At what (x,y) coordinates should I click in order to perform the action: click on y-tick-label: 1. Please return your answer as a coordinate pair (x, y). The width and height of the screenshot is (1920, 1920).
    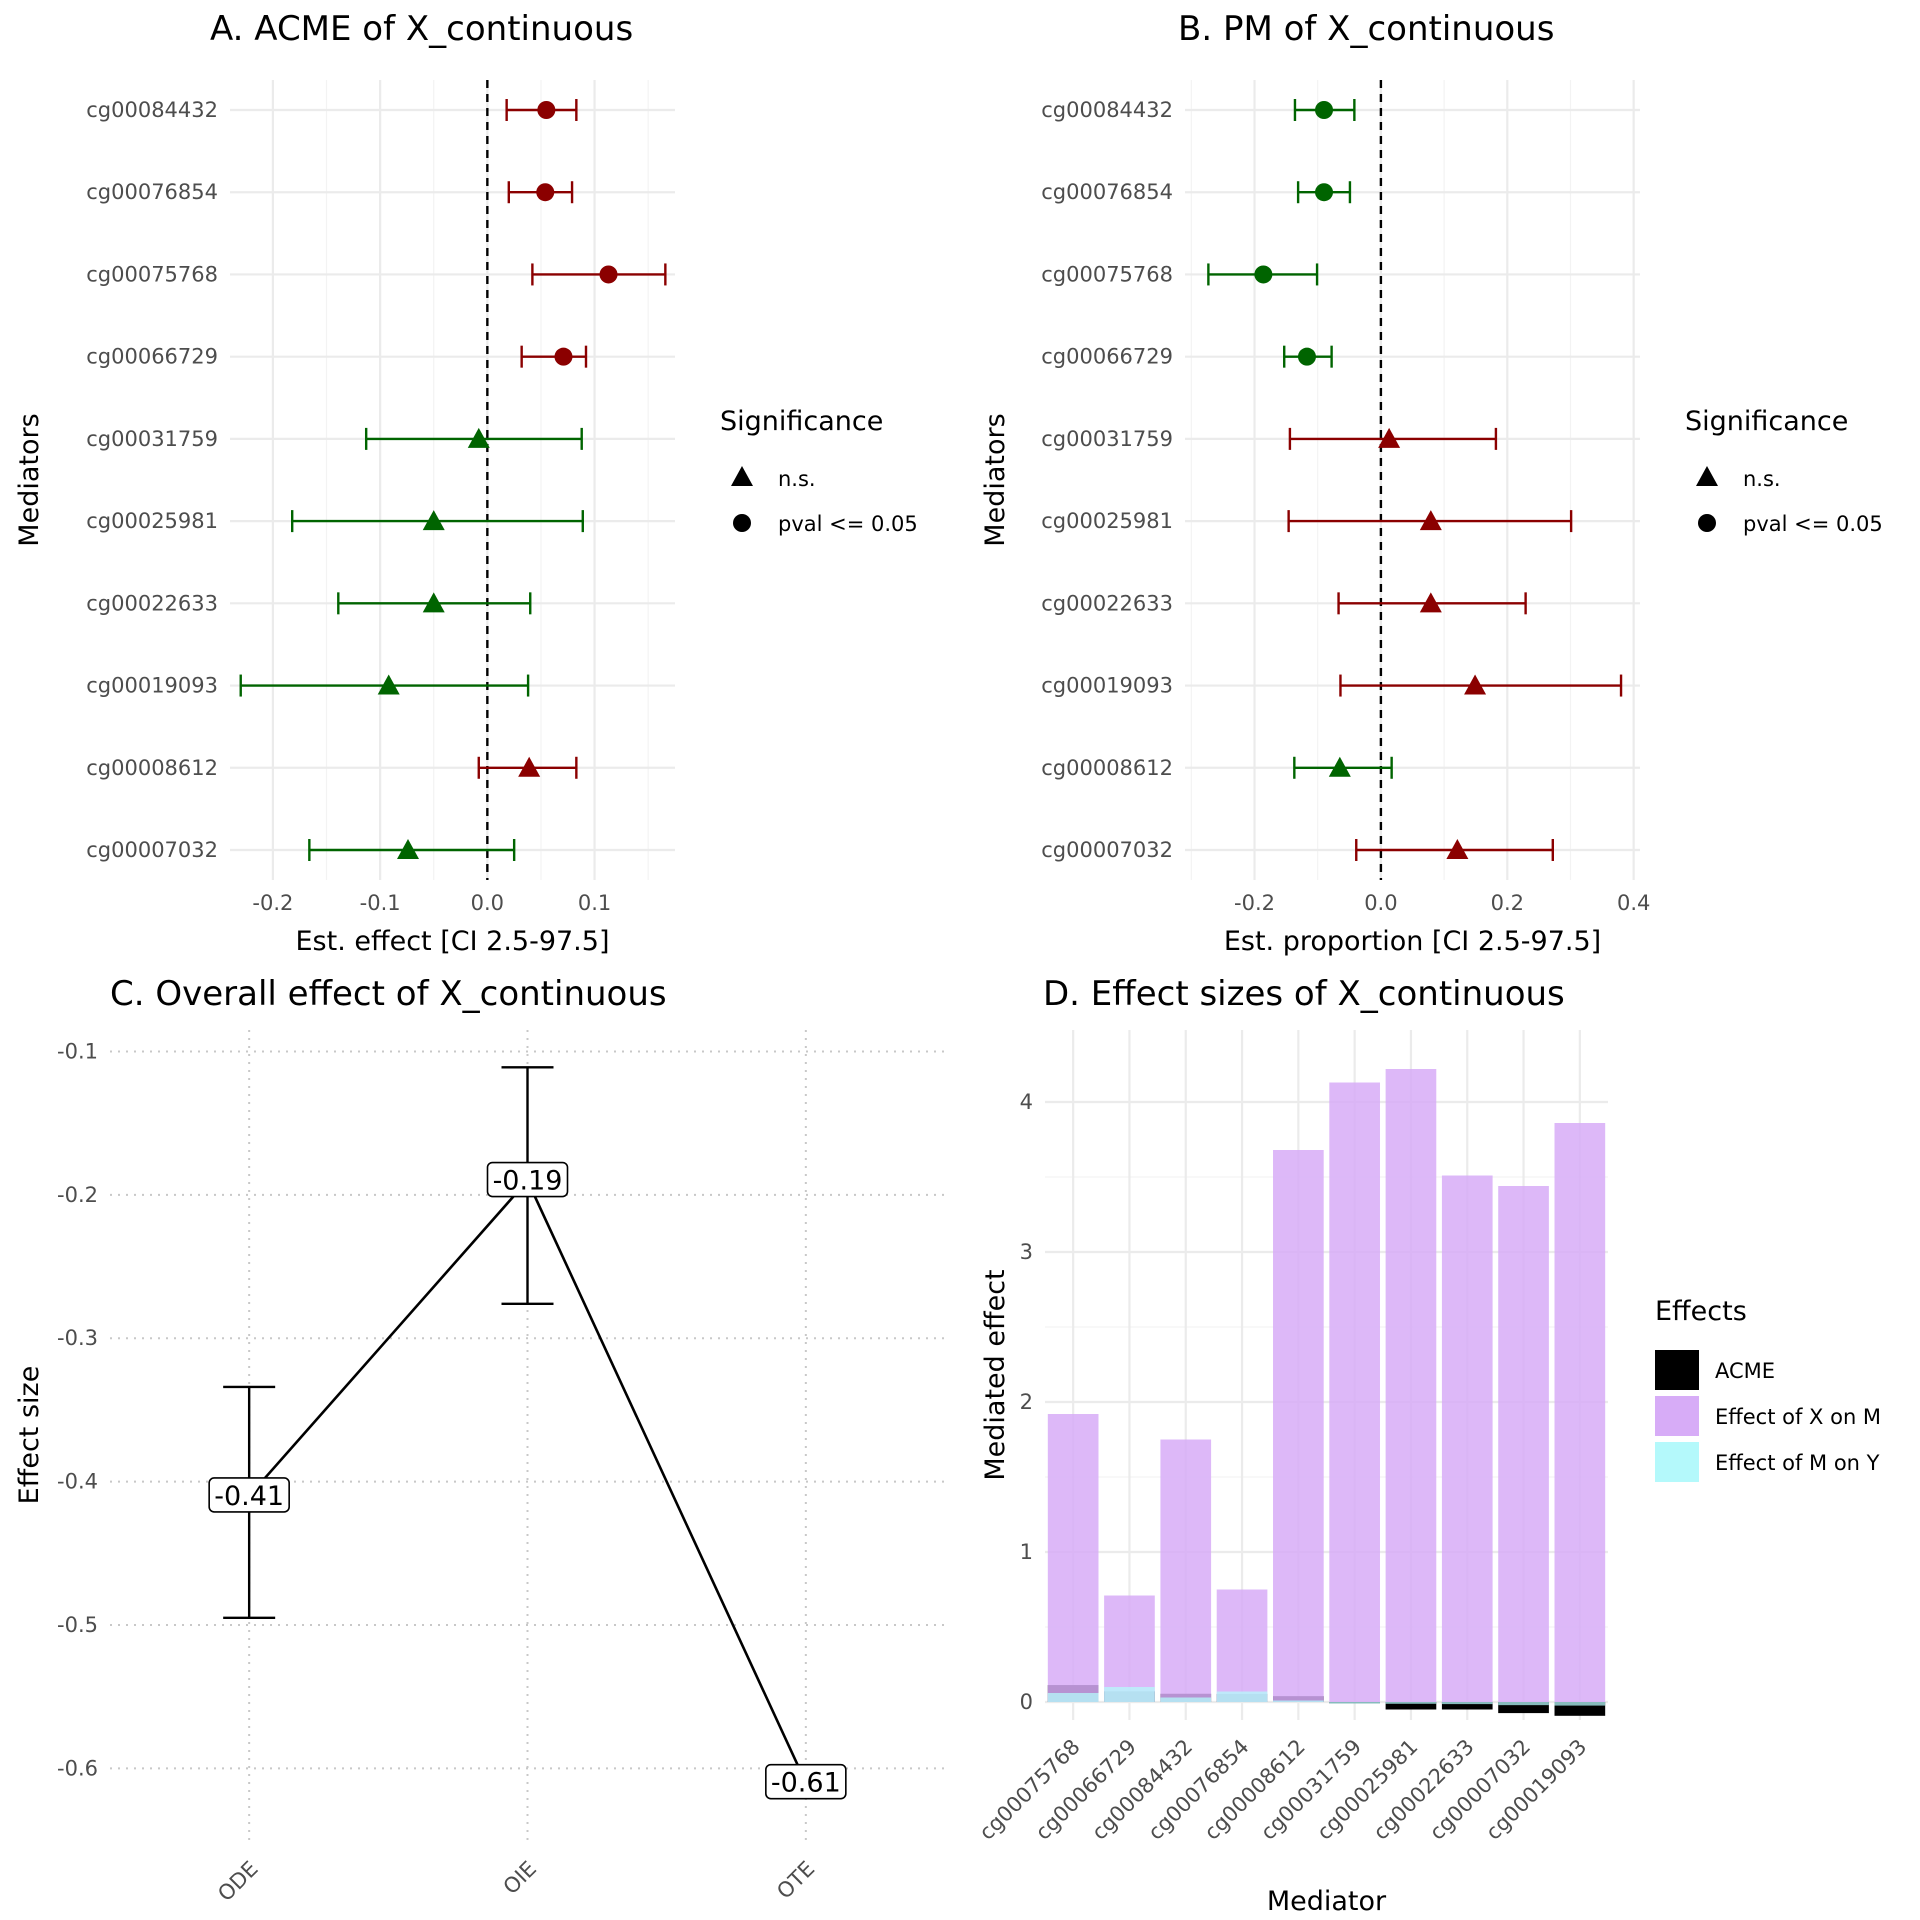
    Looking at the image, I should click on (1026, 1552).